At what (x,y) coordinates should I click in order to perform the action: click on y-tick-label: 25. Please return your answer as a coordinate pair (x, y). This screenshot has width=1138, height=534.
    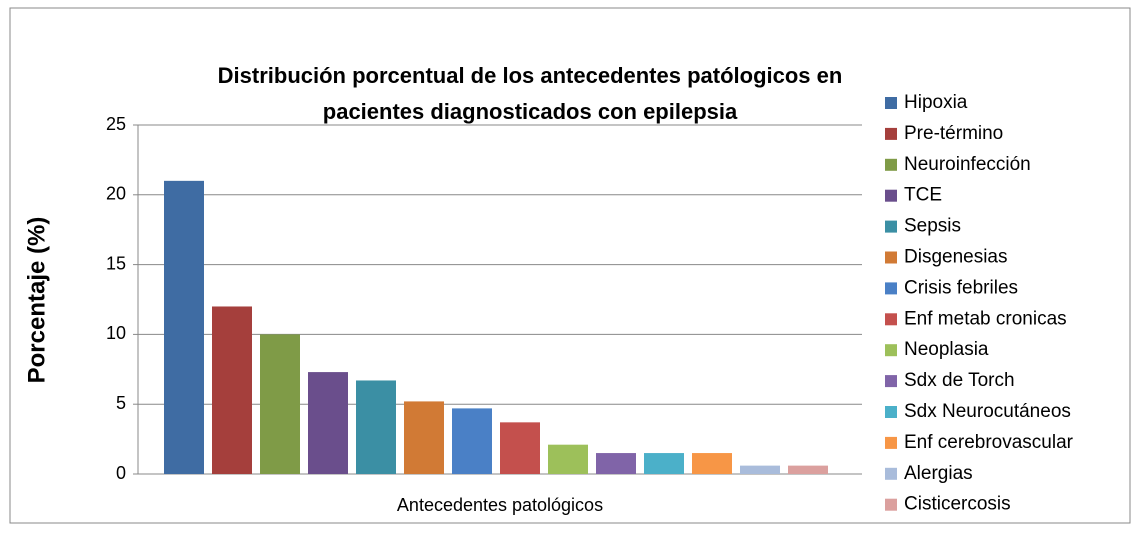
    Looking at the image, I should click on (116, 124).